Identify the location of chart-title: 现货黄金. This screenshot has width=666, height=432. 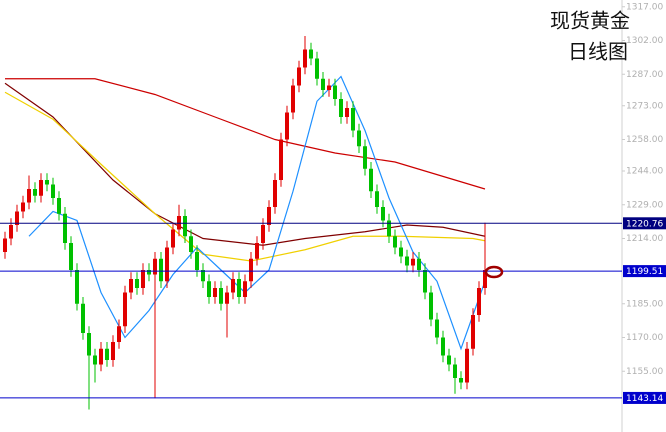
(590, 21).